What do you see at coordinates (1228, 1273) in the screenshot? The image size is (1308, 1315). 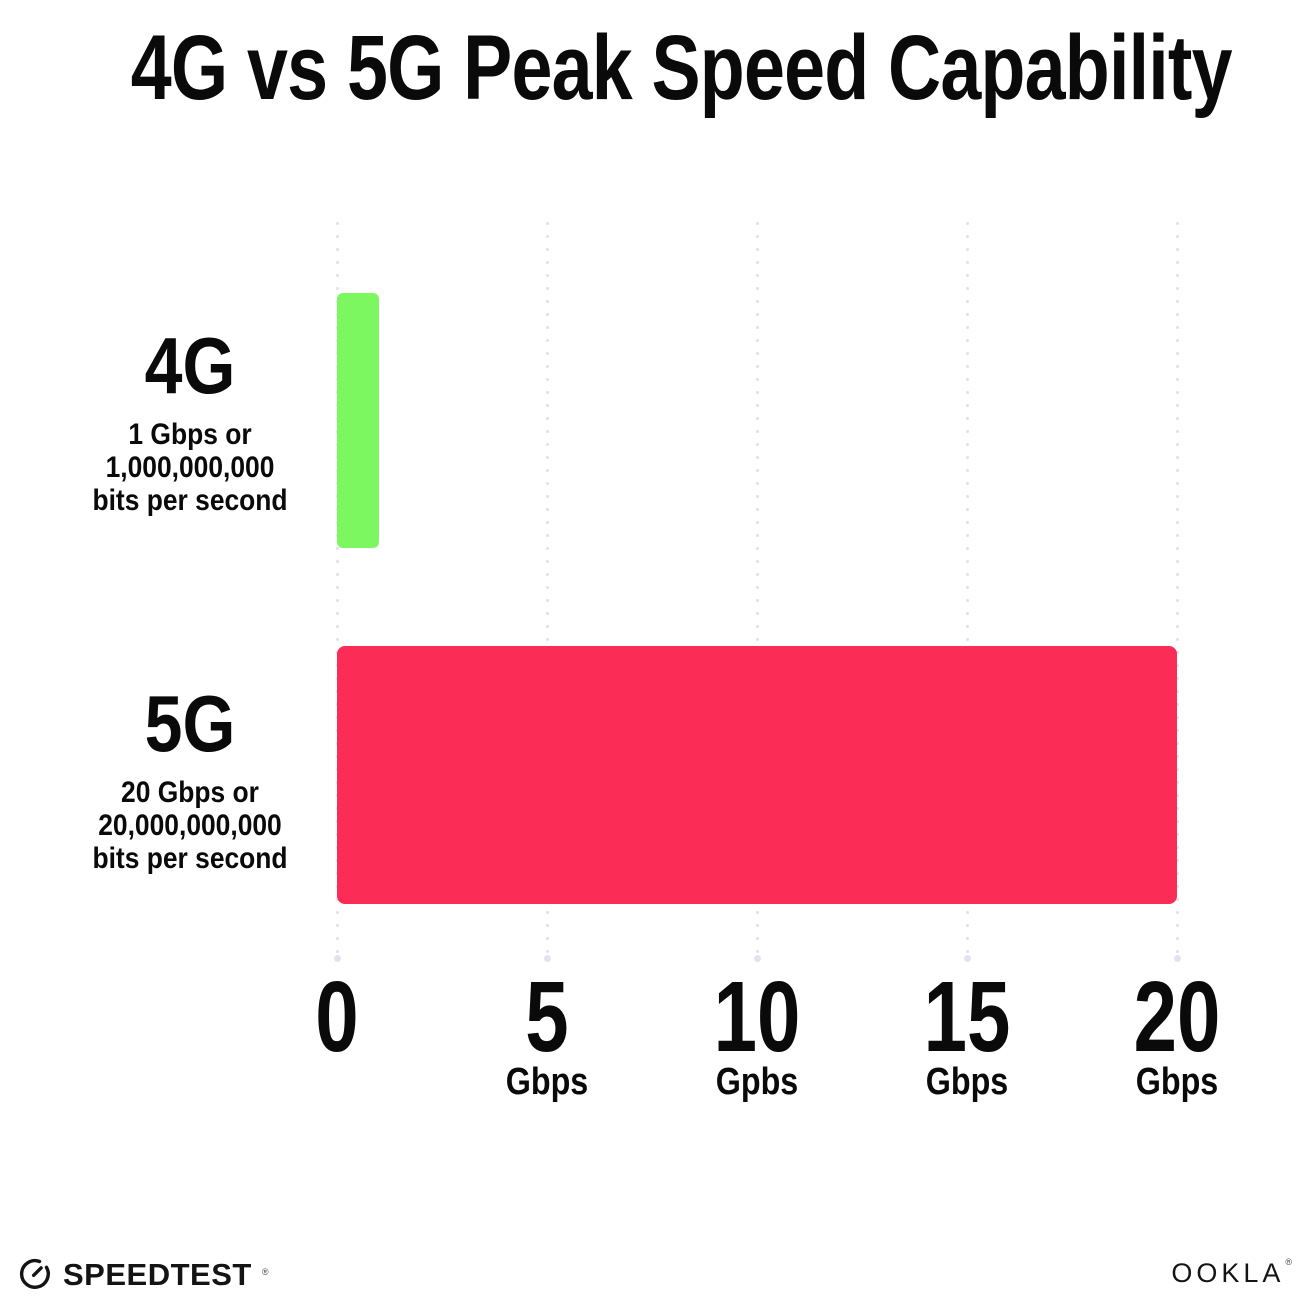 I see `ookla-wordmark: OOKLA` at bounding box center [1228, 1273].